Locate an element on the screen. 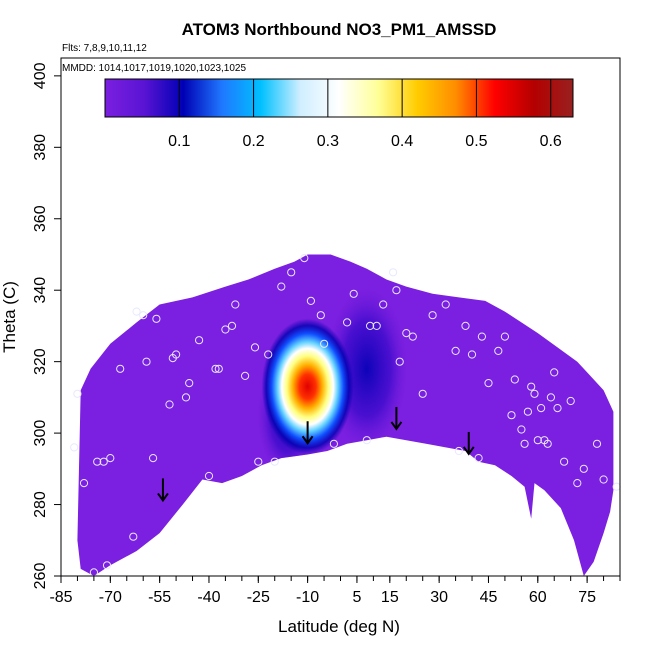  x-tick-label: -55 is located at coordinates (159, 597).